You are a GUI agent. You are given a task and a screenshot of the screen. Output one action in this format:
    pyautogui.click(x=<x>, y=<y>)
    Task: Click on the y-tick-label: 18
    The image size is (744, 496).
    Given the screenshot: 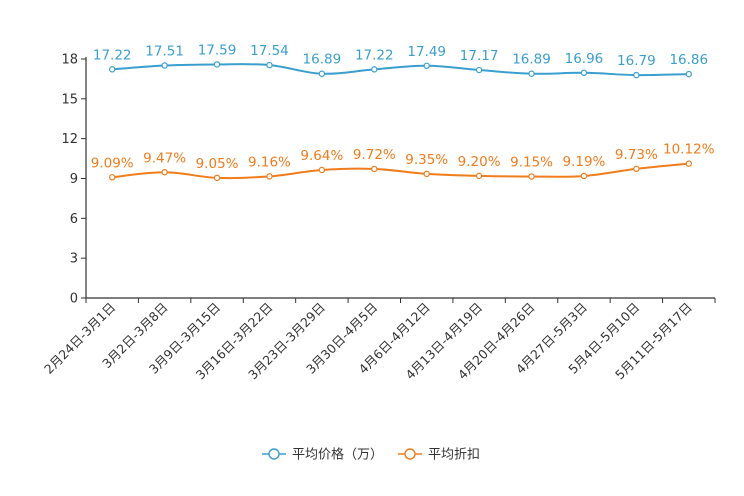 What is the action you would take?
    pyautogui.click(x=69, y=60)
    